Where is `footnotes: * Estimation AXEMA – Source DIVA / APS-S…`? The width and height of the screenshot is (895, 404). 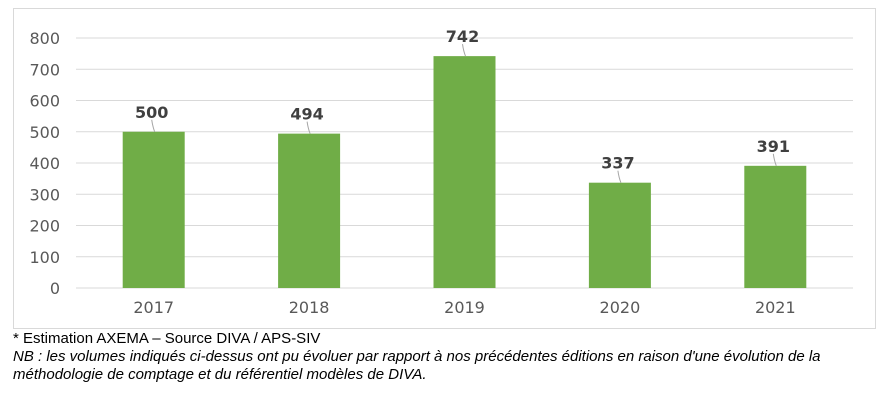 footnotes: * Estimation AXEMA – Source DIVA / APS-S… is located at coordinates (450, 357).